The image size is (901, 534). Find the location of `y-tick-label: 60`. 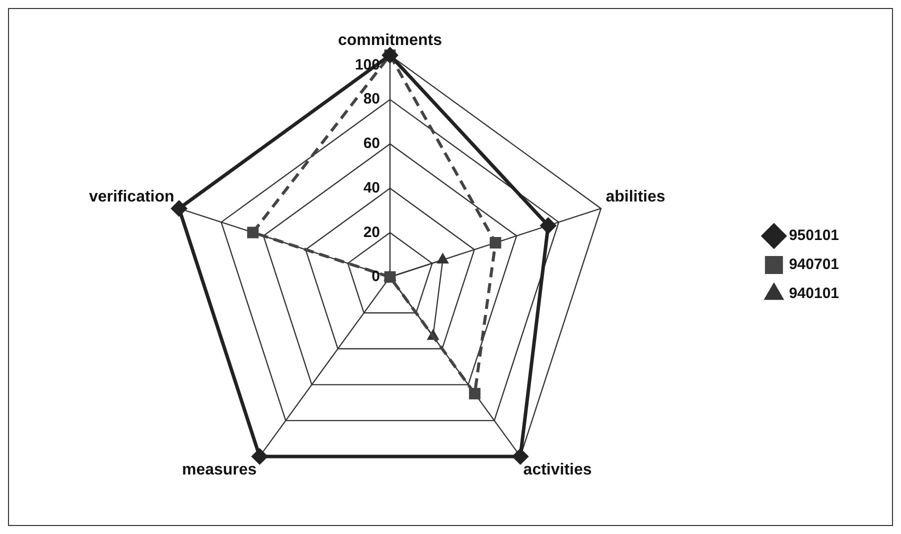

y-tick-label: 60 is located at coordinates (371, 143).